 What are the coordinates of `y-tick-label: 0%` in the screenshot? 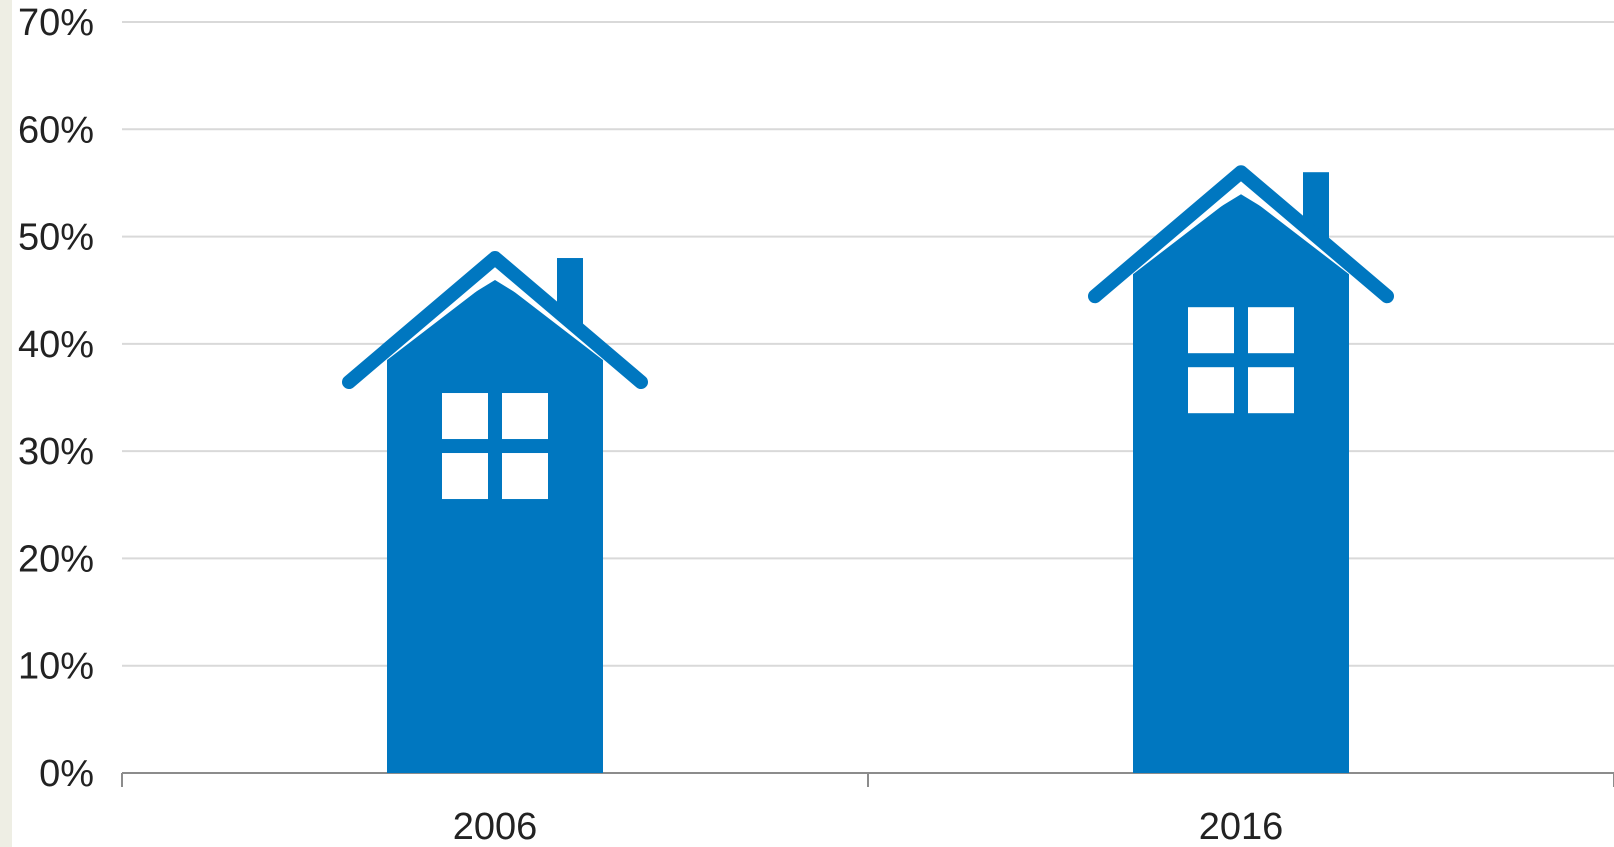 It's located at (66, 774).